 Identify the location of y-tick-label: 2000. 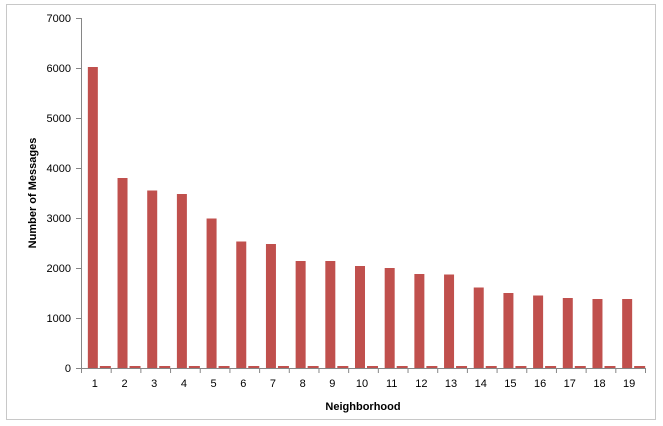
(59, 269).